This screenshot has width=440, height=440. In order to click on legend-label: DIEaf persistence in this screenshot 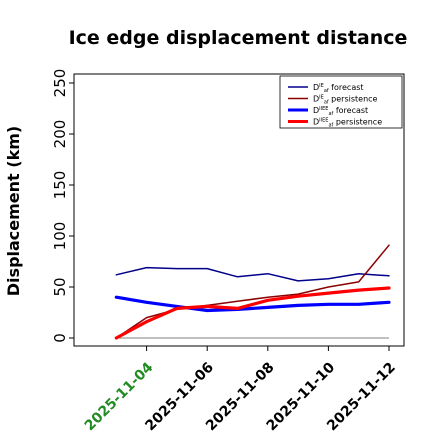, I will do `click(345, 100)`.